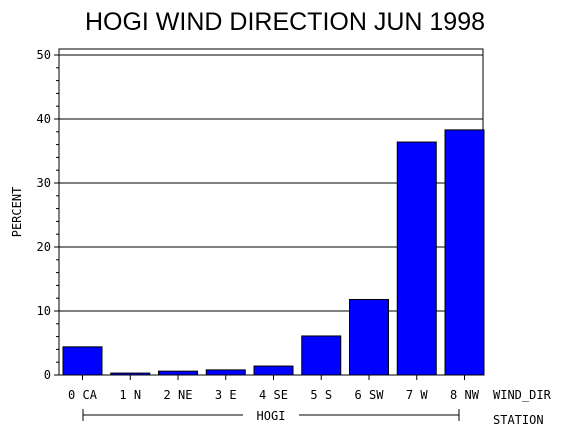  Describe the element at coordinates (321, 395) in the screenshot. I see `x-tick-label: 5 S` at that location.